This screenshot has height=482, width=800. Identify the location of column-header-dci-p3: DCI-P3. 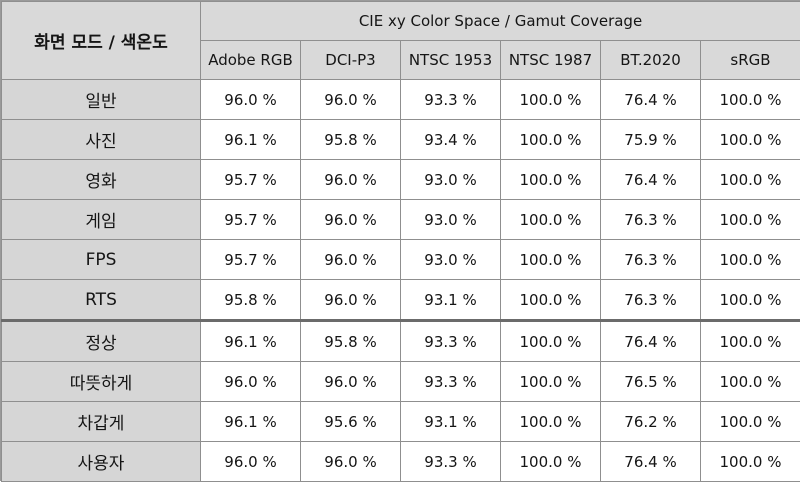
(351, 60).